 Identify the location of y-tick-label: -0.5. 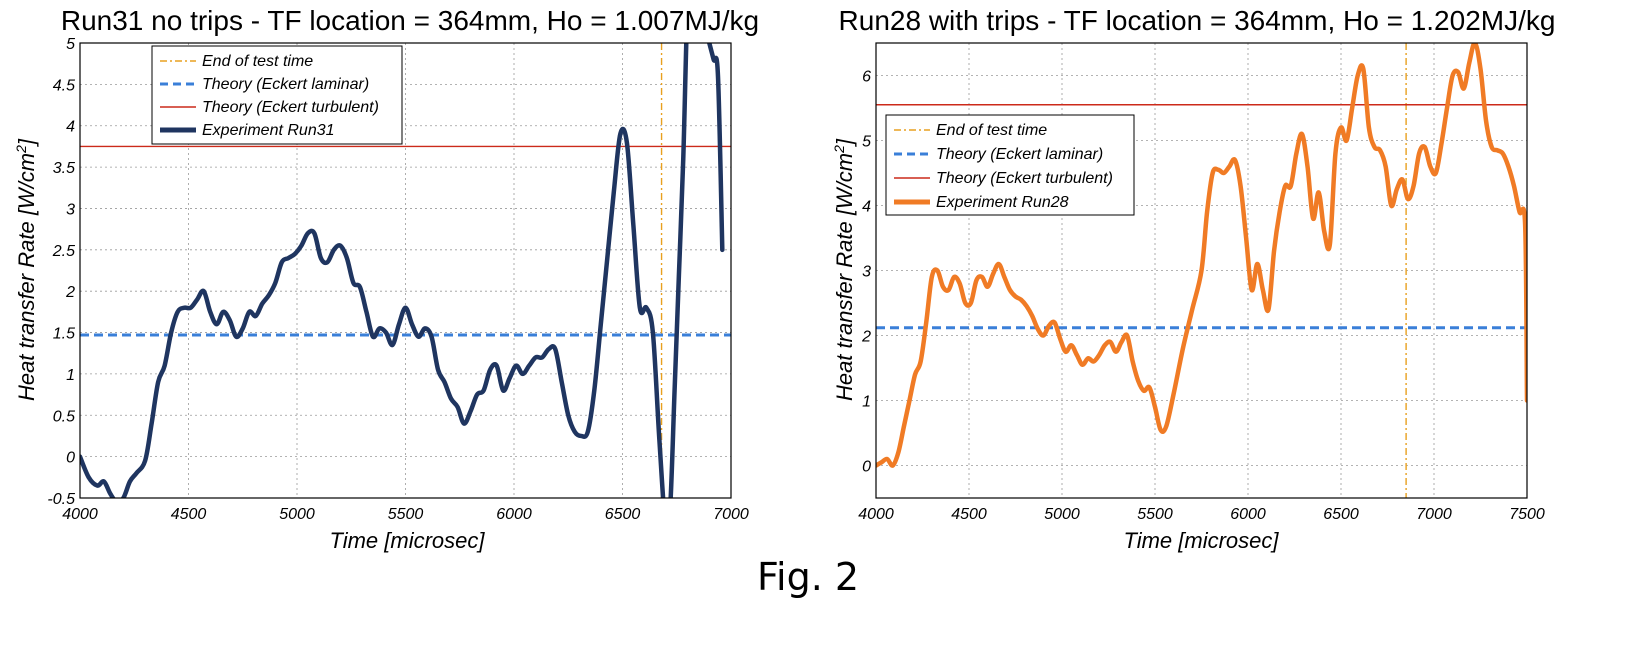
(61, 499).